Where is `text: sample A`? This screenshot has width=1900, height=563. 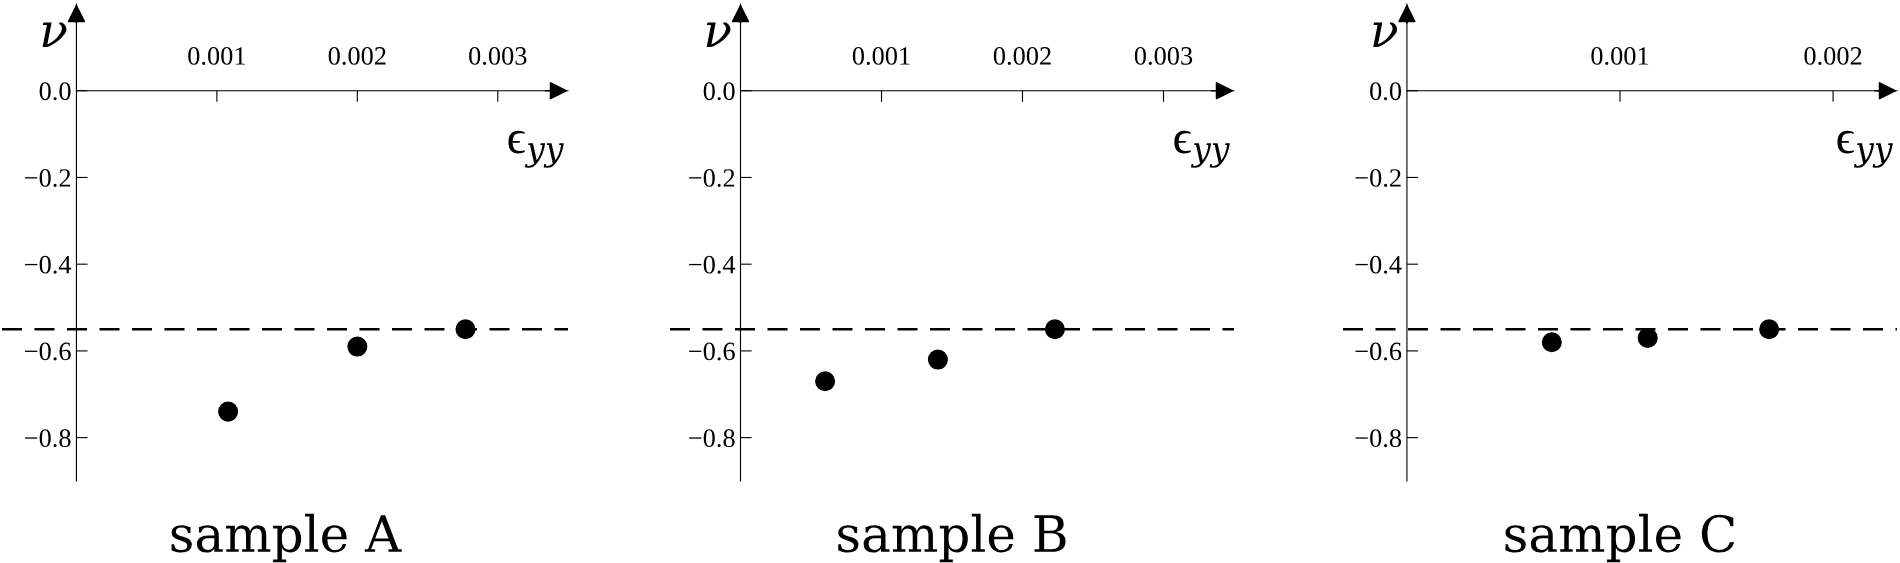
text: sample A is located at coordinates (286, 538).